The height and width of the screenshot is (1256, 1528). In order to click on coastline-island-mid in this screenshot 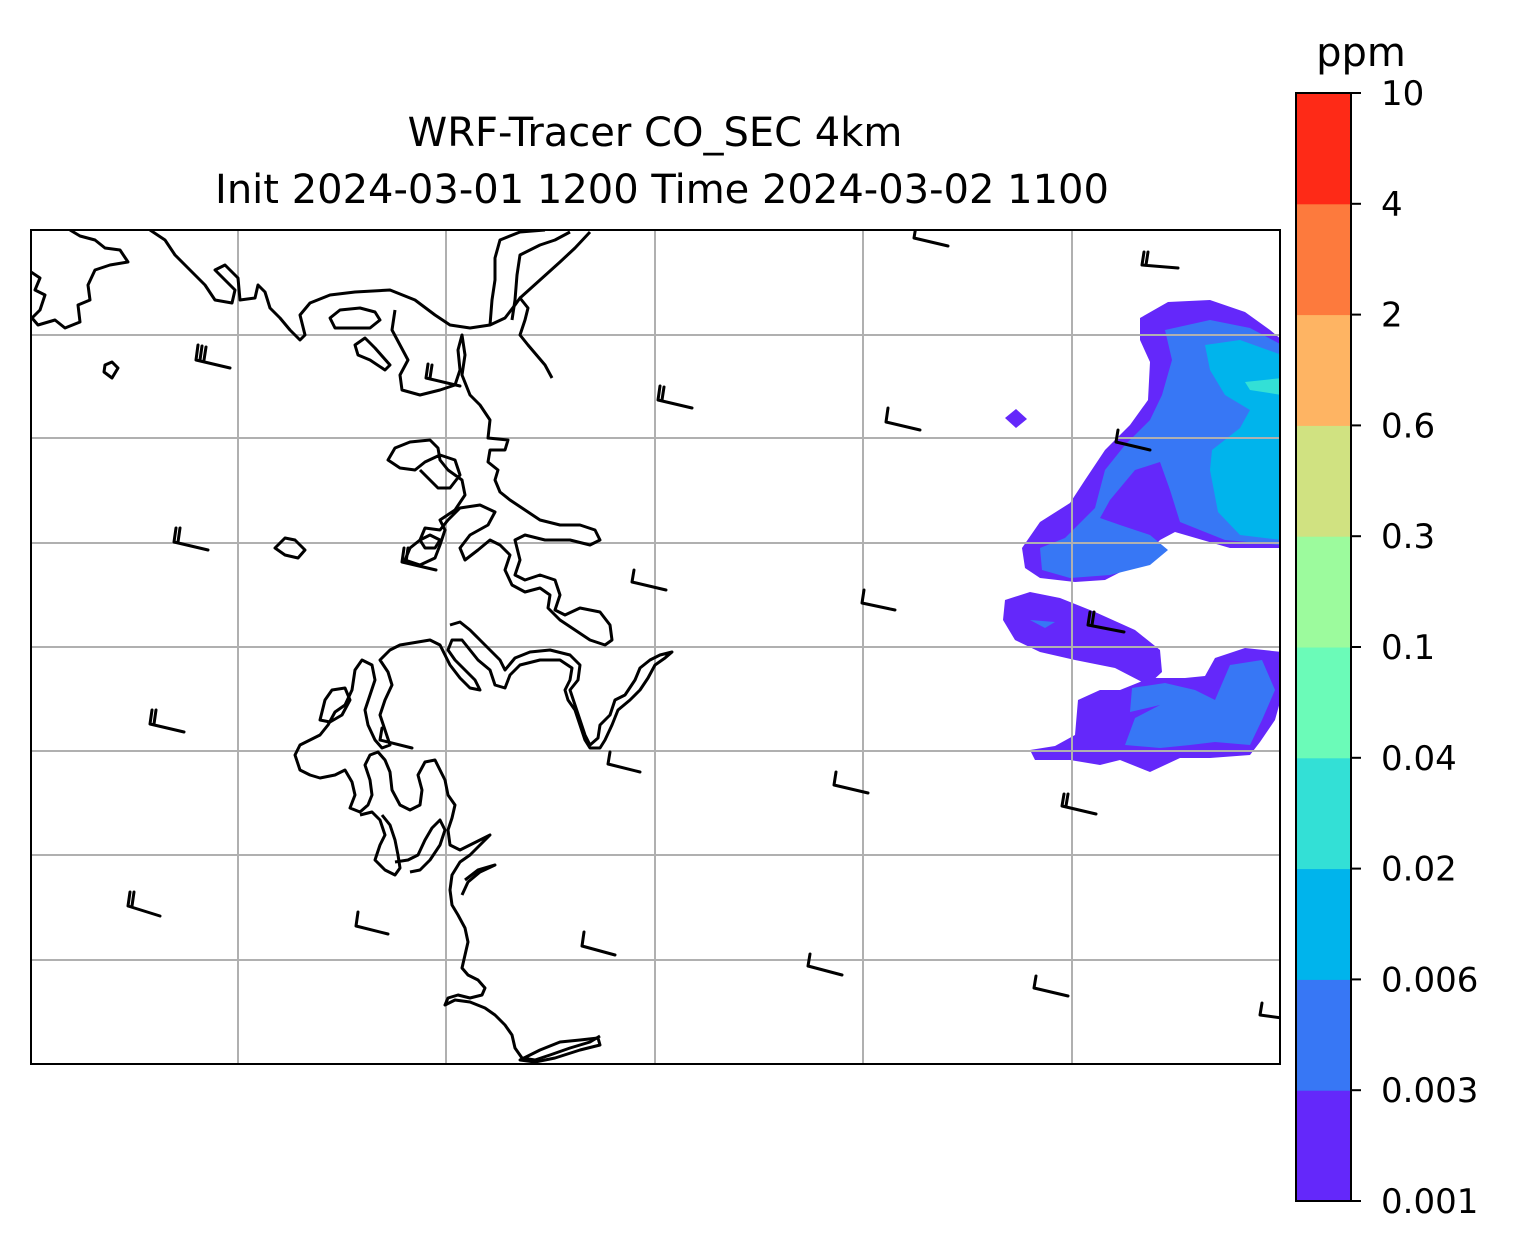, I will do `click(430, 541)`.